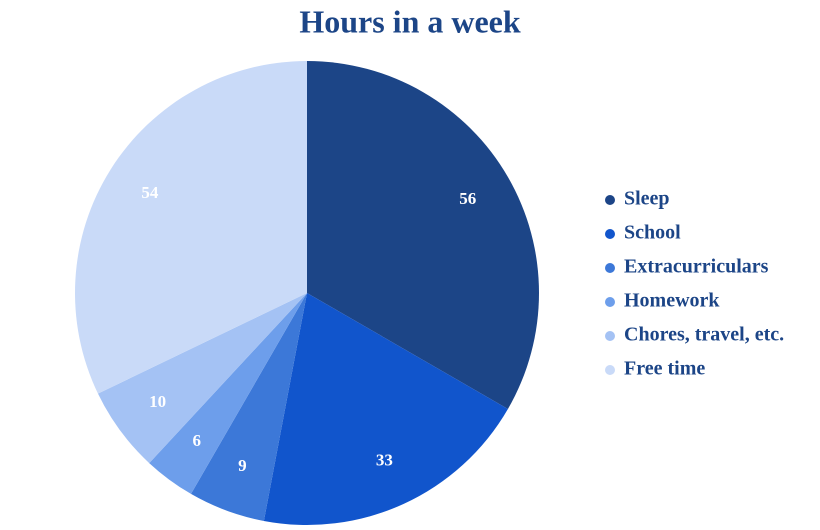  I want to click on legend-label: Free time, so click(664, 369).